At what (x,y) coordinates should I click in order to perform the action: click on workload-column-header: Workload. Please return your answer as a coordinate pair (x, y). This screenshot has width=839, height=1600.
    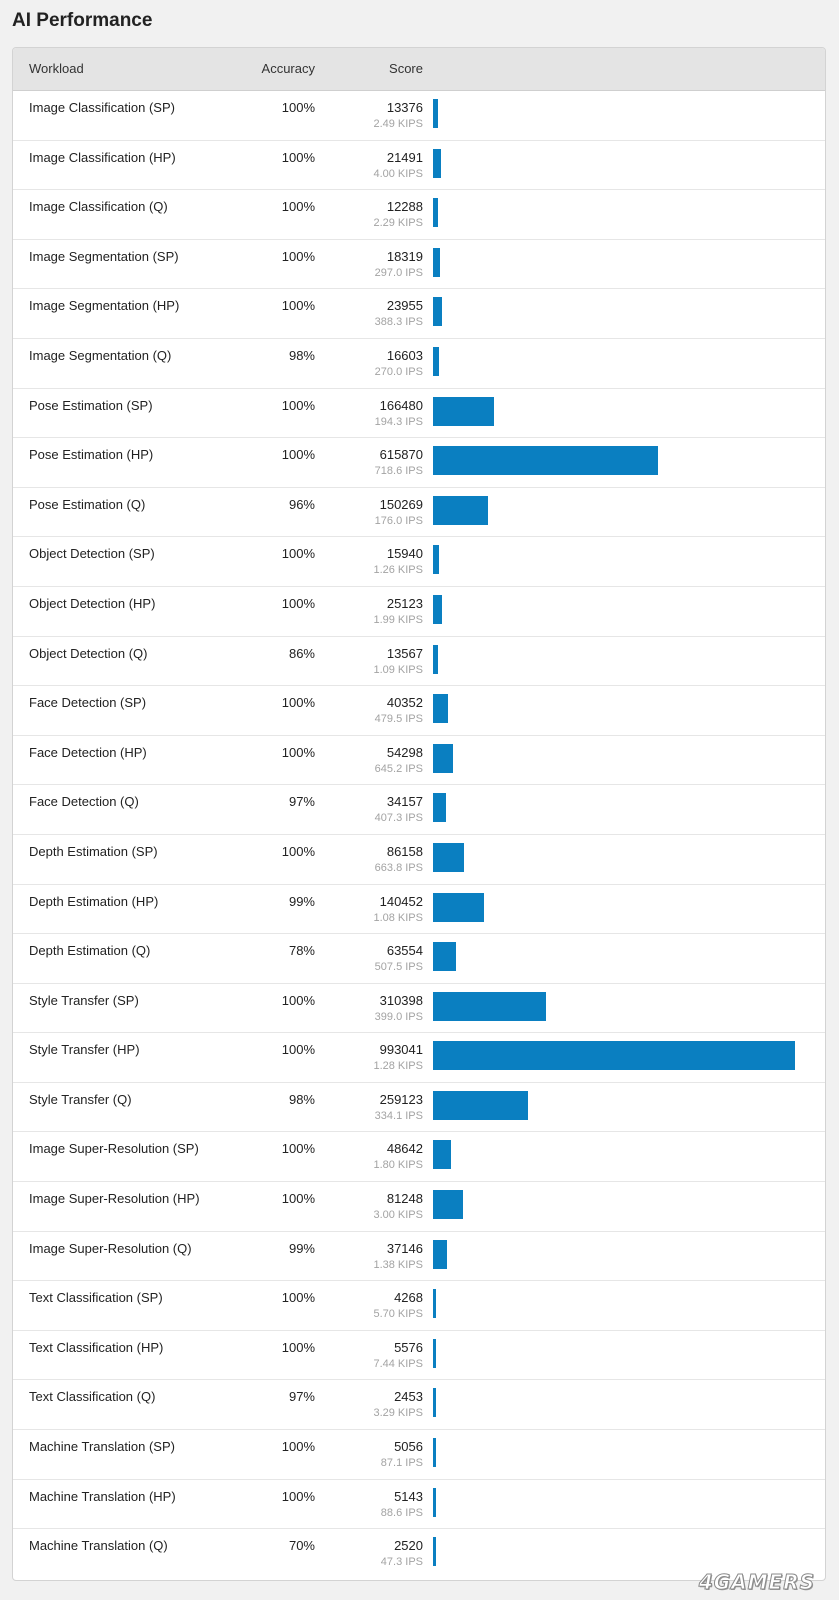
    Looking at the image, I should click on (56, 68).